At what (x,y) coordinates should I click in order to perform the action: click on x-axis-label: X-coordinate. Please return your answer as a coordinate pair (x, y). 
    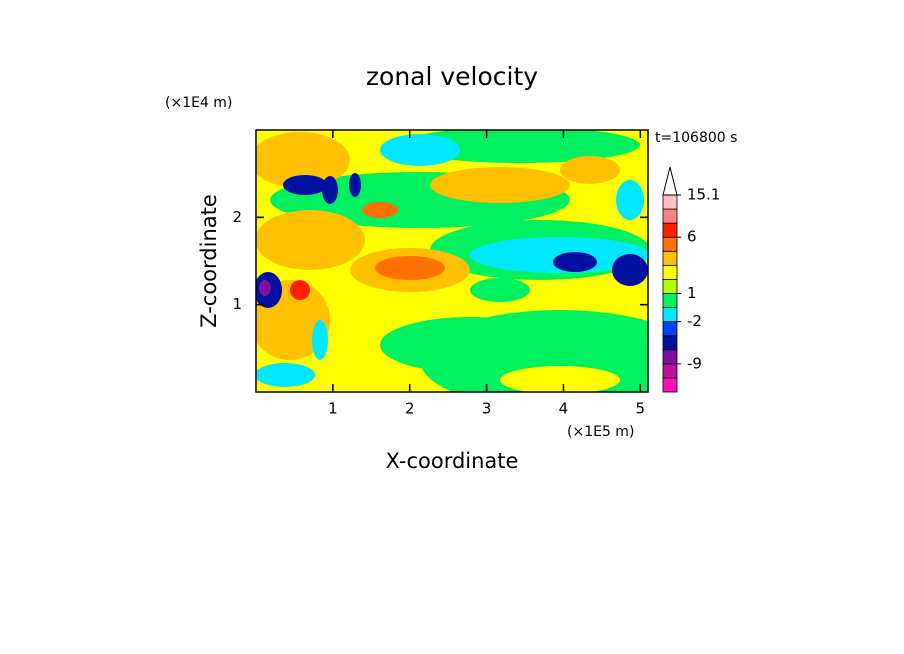
    Looking at the image, I should click on (452, 461).